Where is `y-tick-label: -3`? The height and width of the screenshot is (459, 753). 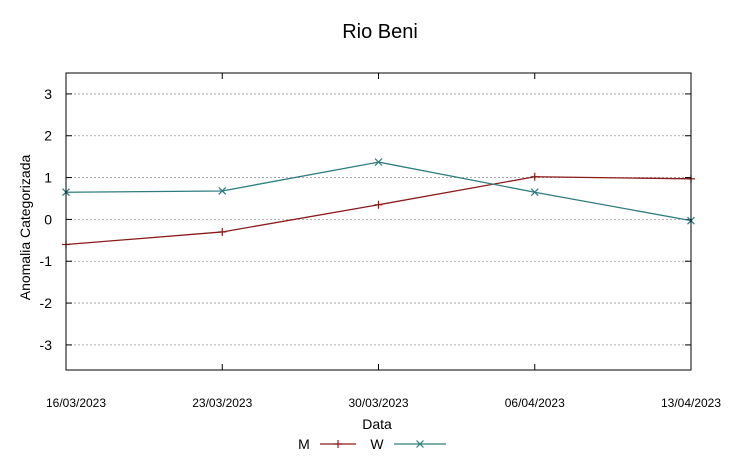 y-tick-label: -3 is located at coordinates (46, 345).